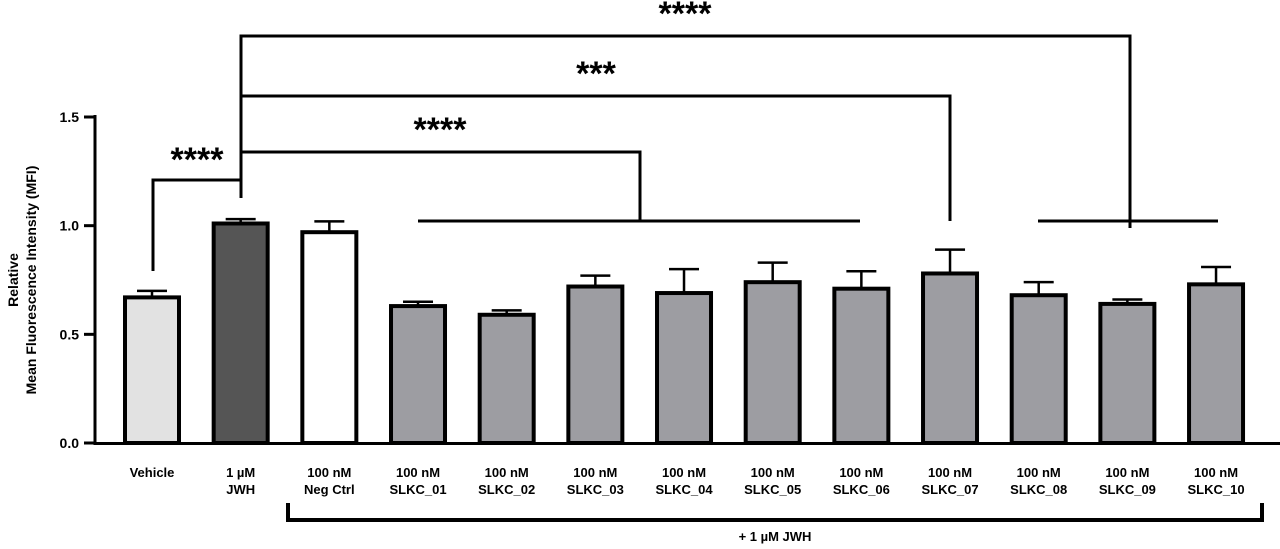  What do you see at coordinates (77, 280) in the screenshot?
I see `y-ticks-layer: 0.0 0.5 1.0 1.5` at bounding box center [77, 280].